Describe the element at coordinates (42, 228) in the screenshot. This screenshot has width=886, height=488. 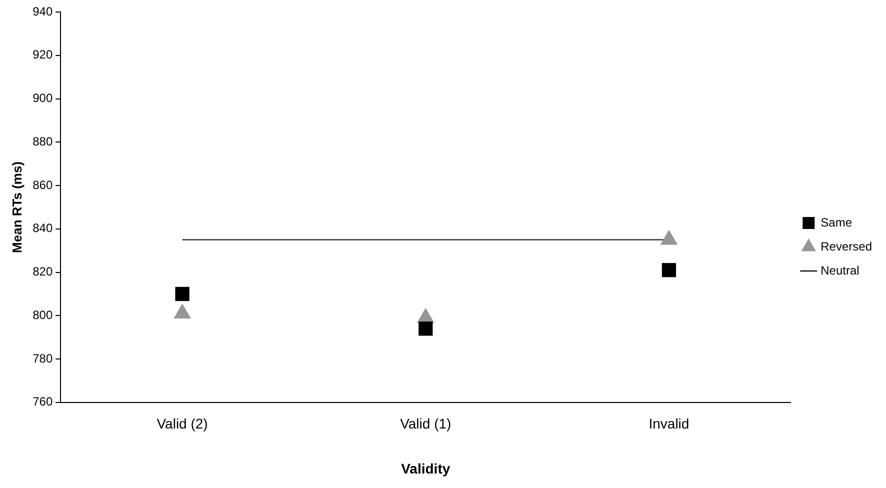
I see `y-tick-label: 840` at that location.